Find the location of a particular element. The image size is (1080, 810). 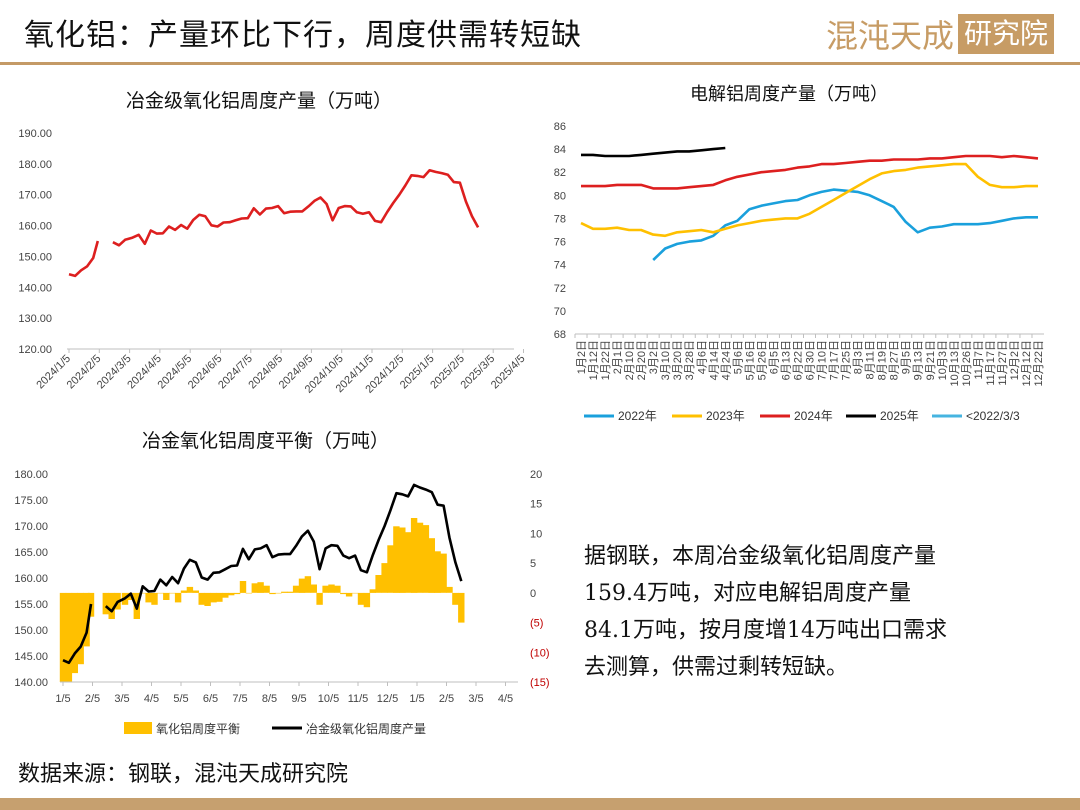

legend-label: 2023年 is located at coordinates (725, 416).